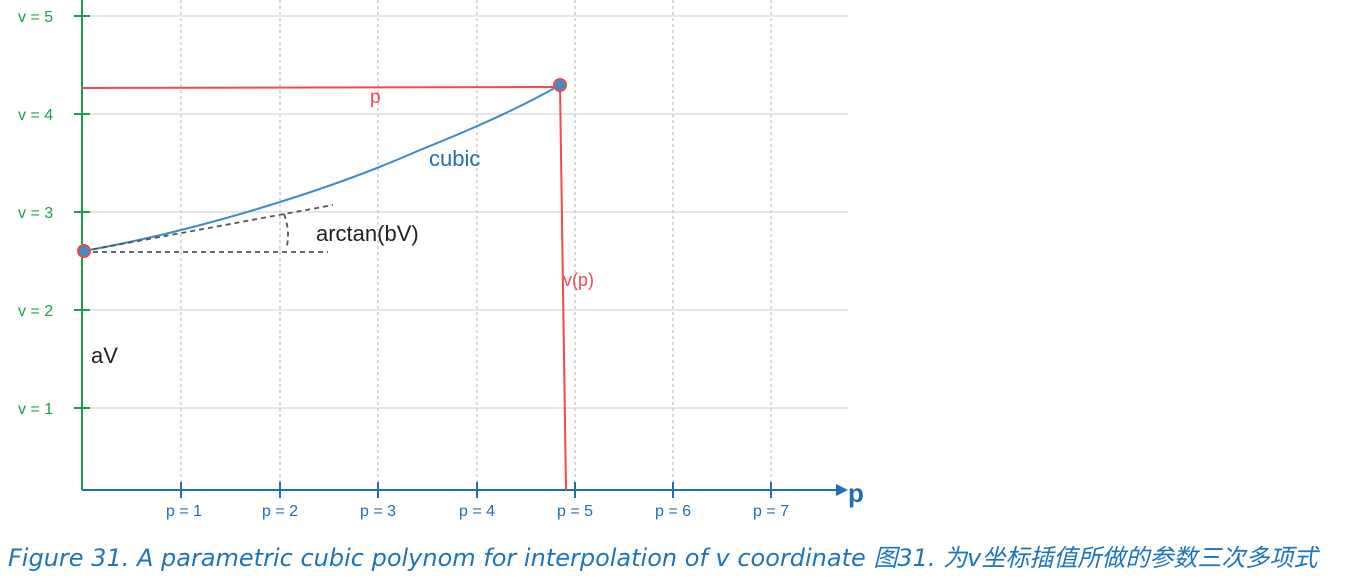  Describe the element at coordinates (578, 280) in the screenshot. I see `label-vp: v(p)` at that location.